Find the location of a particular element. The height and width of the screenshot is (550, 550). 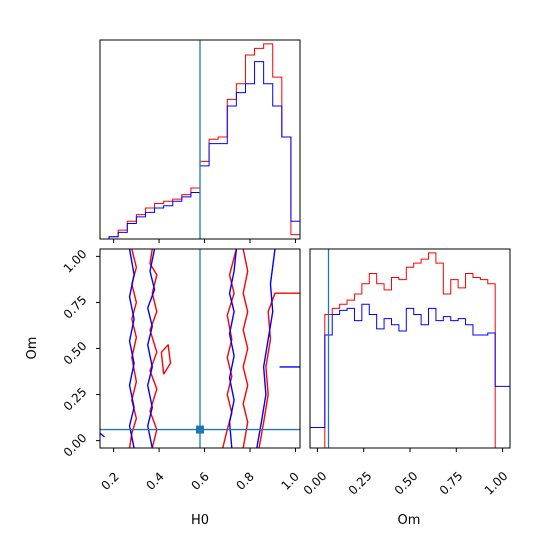

x-axis-title-om: Om is located at coordinates (409, 520).